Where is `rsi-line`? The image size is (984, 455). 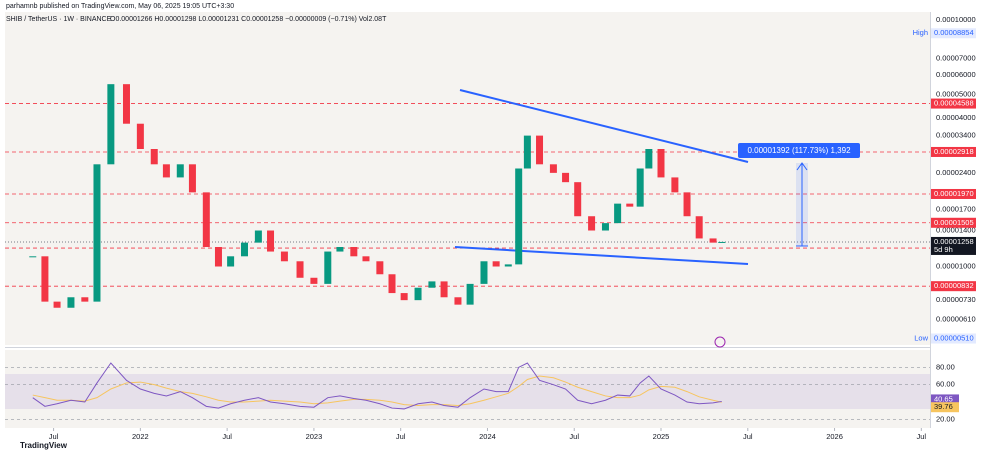 rsi-line is located at coordinates (377, 386).